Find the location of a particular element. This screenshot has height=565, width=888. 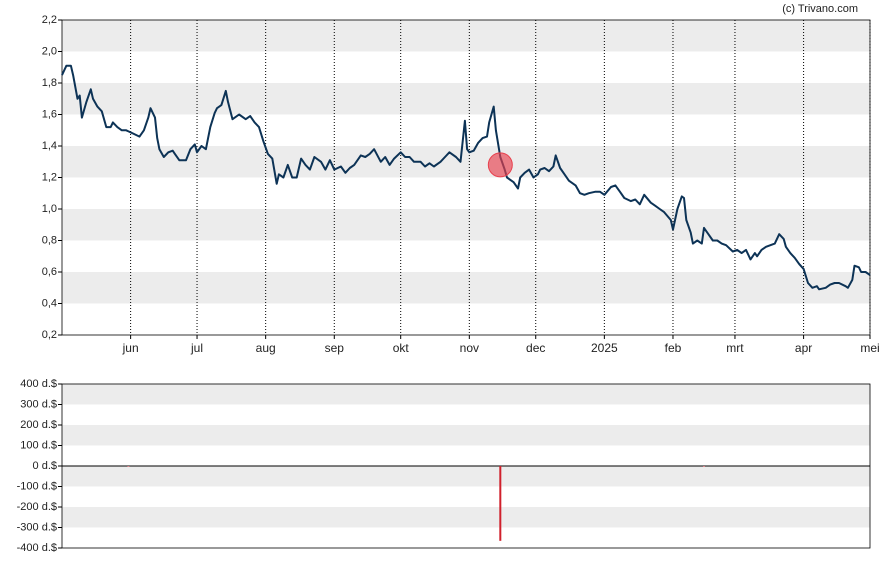

y-tick-label: 2,0 is located at coordinates (49, 51).